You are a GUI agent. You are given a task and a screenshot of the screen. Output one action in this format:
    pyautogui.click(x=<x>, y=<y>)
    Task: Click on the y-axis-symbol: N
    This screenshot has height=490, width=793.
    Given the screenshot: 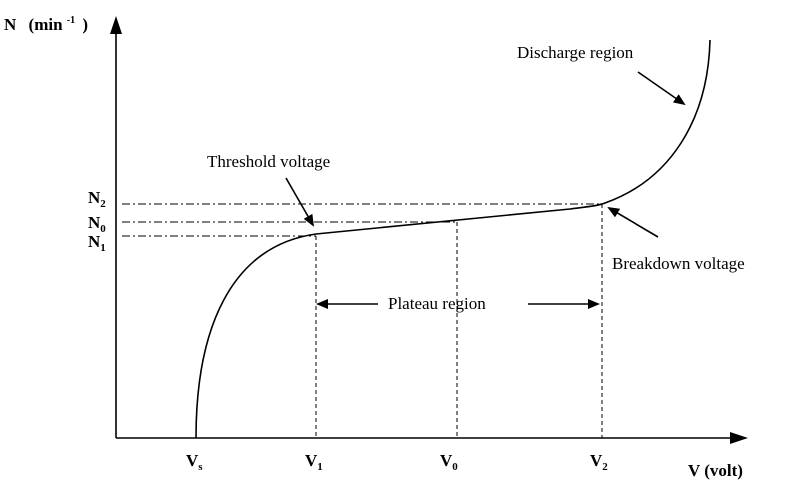 What is the action you would take?
    pyautogui.click(x=10, y=24)
    